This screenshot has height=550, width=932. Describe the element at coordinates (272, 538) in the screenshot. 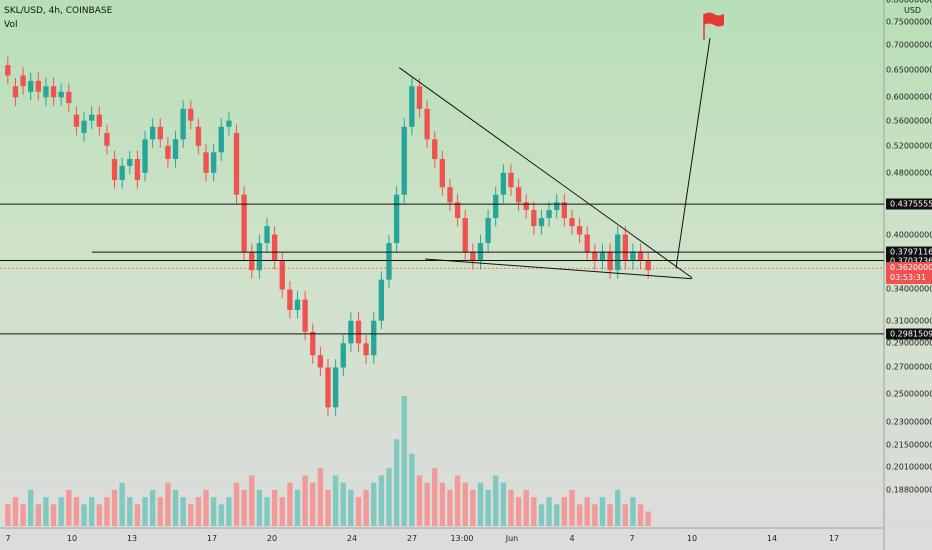

I see `time-axis-tick: 20` at that location.